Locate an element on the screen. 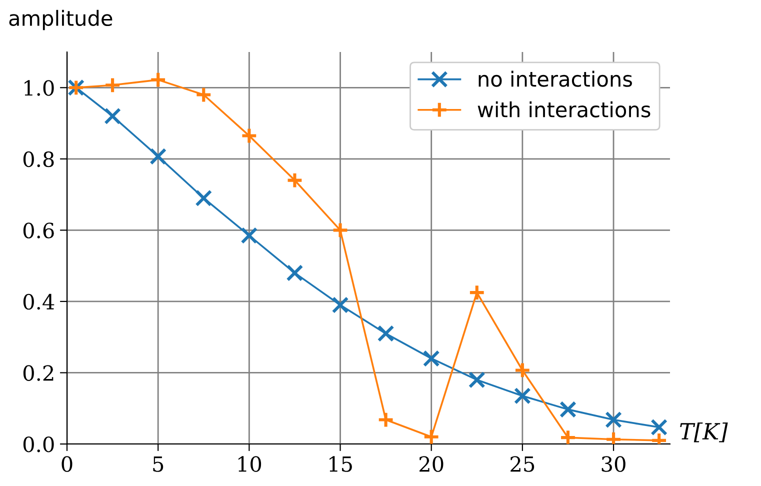 The height and width of the screenshot is (486, 761). x-tick-label: 15 is located at coordinates (341, 464).